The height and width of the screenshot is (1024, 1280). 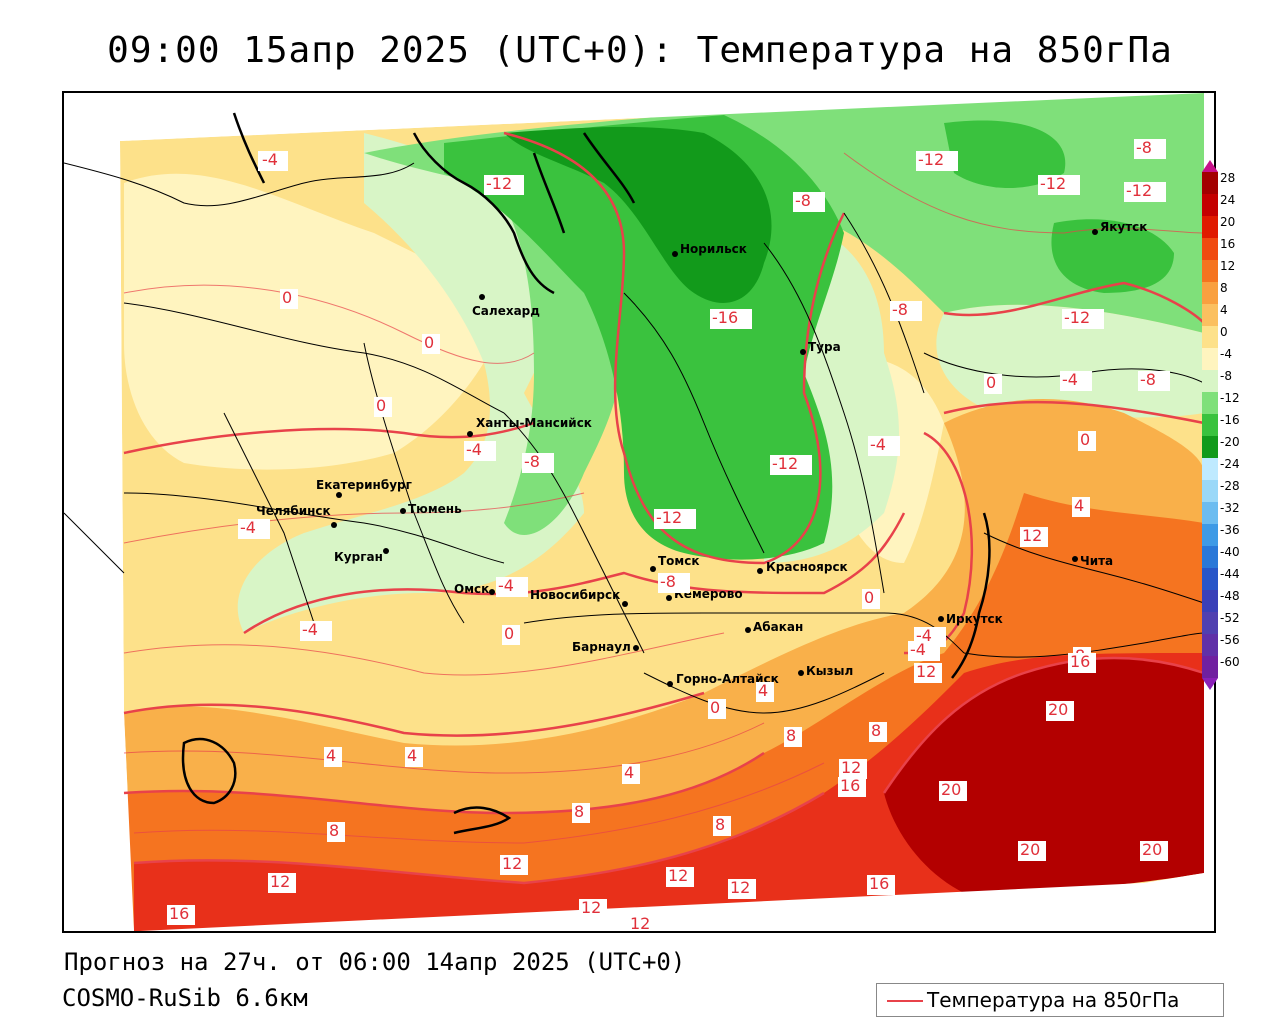 What do you see at coordinates (1226, 354) in the screenshot?
I see `colorbar-label: -4` at bounding box center [1226, 354].